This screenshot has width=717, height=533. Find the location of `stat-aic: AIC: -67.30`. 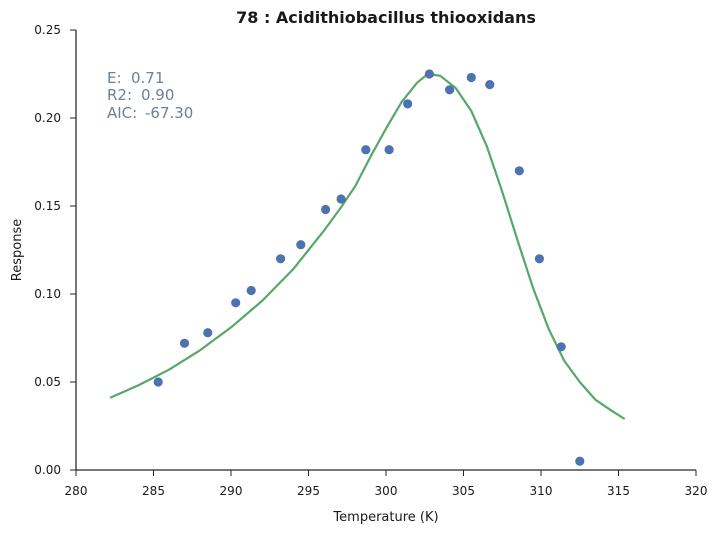

stat-aic: AIC: -67.30 is located at coordinates (150, 113).